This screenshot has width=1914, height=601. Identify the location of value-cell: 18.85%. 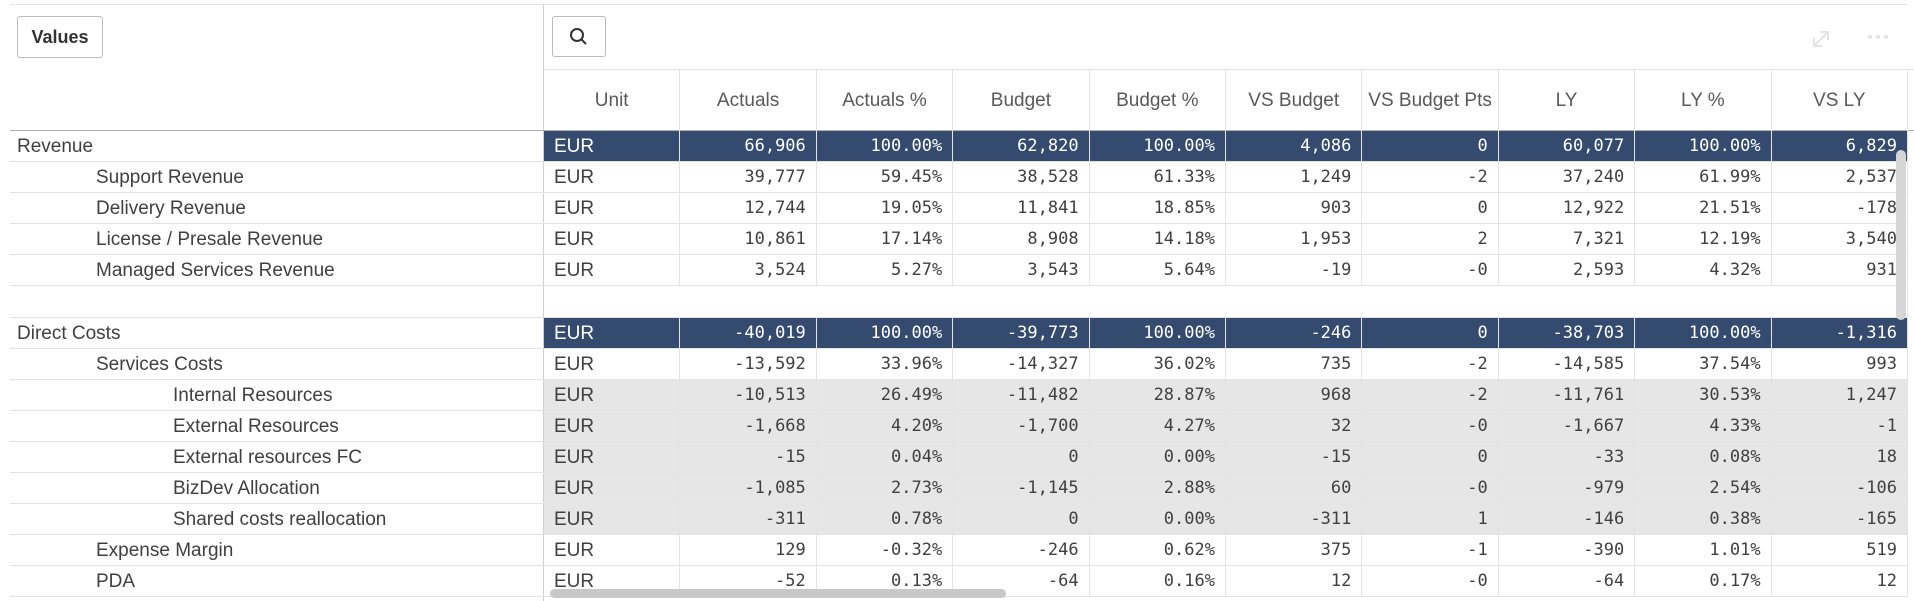
(1157, 209).